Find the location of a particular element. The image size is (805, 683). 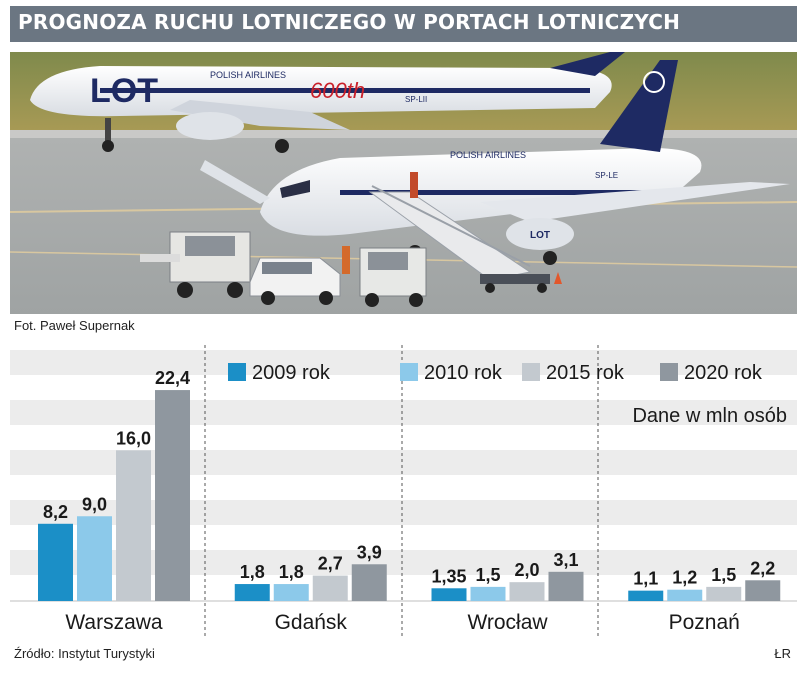

bar-wrocław-2 is located at coordinates (527, 591).